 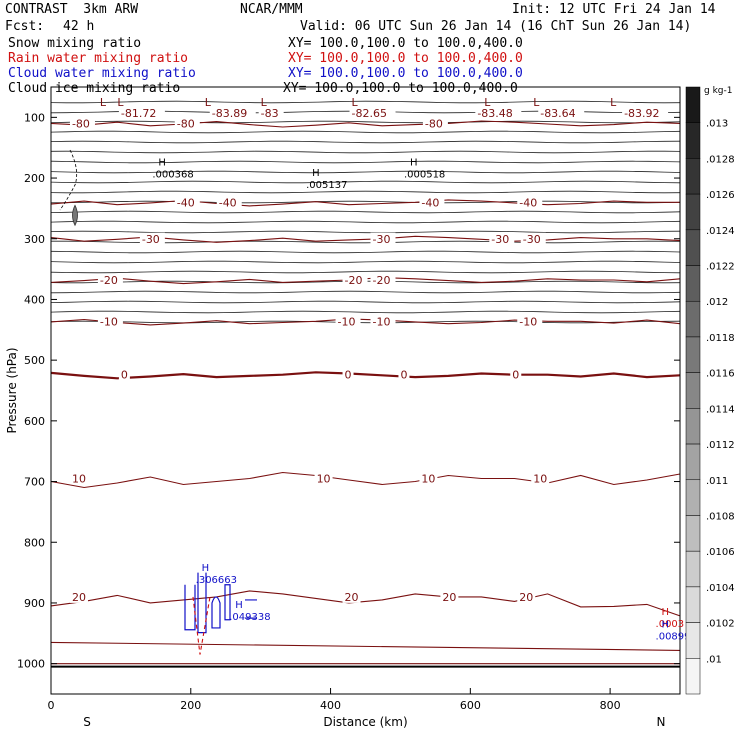 I want to click on field-xy-snow: XY= 100.0,100.0 to 100.0,400.0, so click(x=405, y=43).